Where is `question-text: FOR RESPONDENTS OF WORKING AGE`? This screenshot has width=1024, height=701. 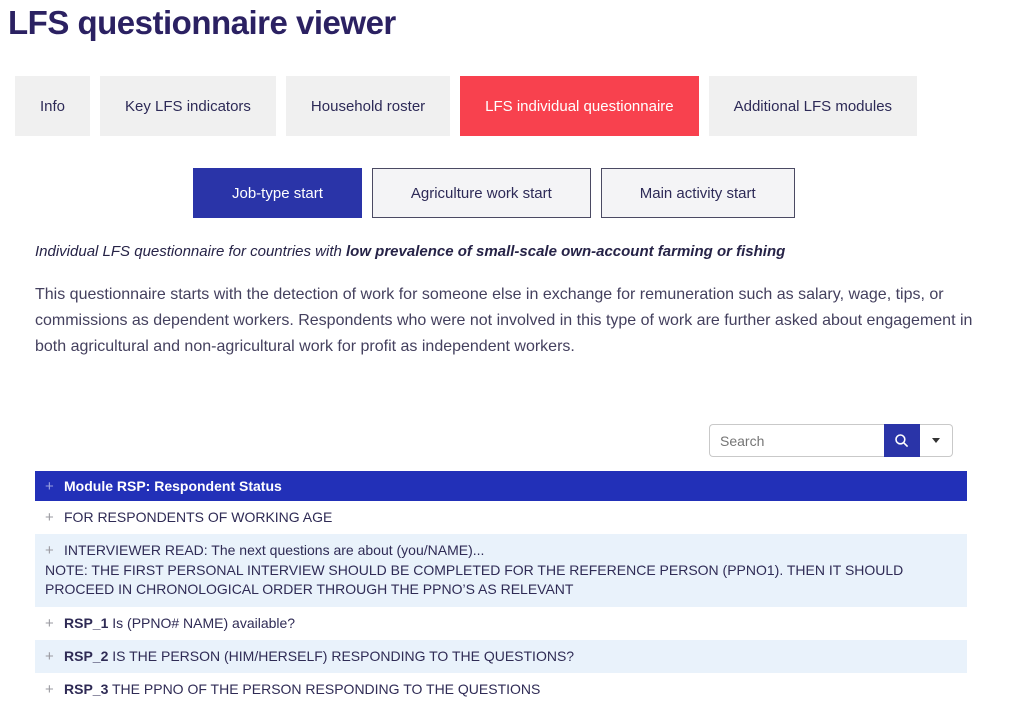 question-text: FOR RESPONDENTS OF WORKING AGE is located at coordinates (198, 517).